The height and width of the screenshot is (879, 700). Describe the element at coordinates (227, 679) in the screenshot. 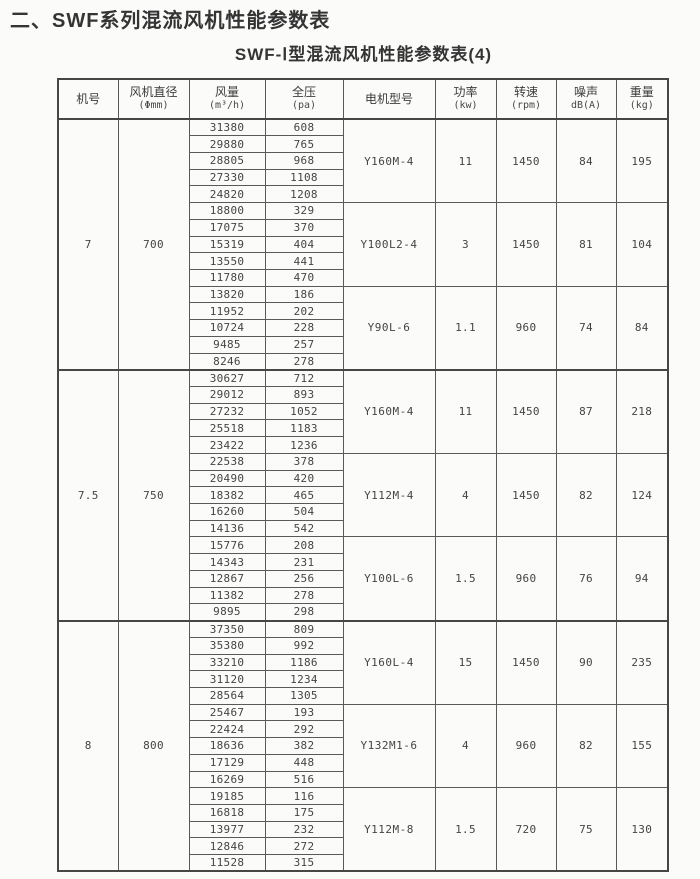

I see `cell-flow: 31120` at that location.